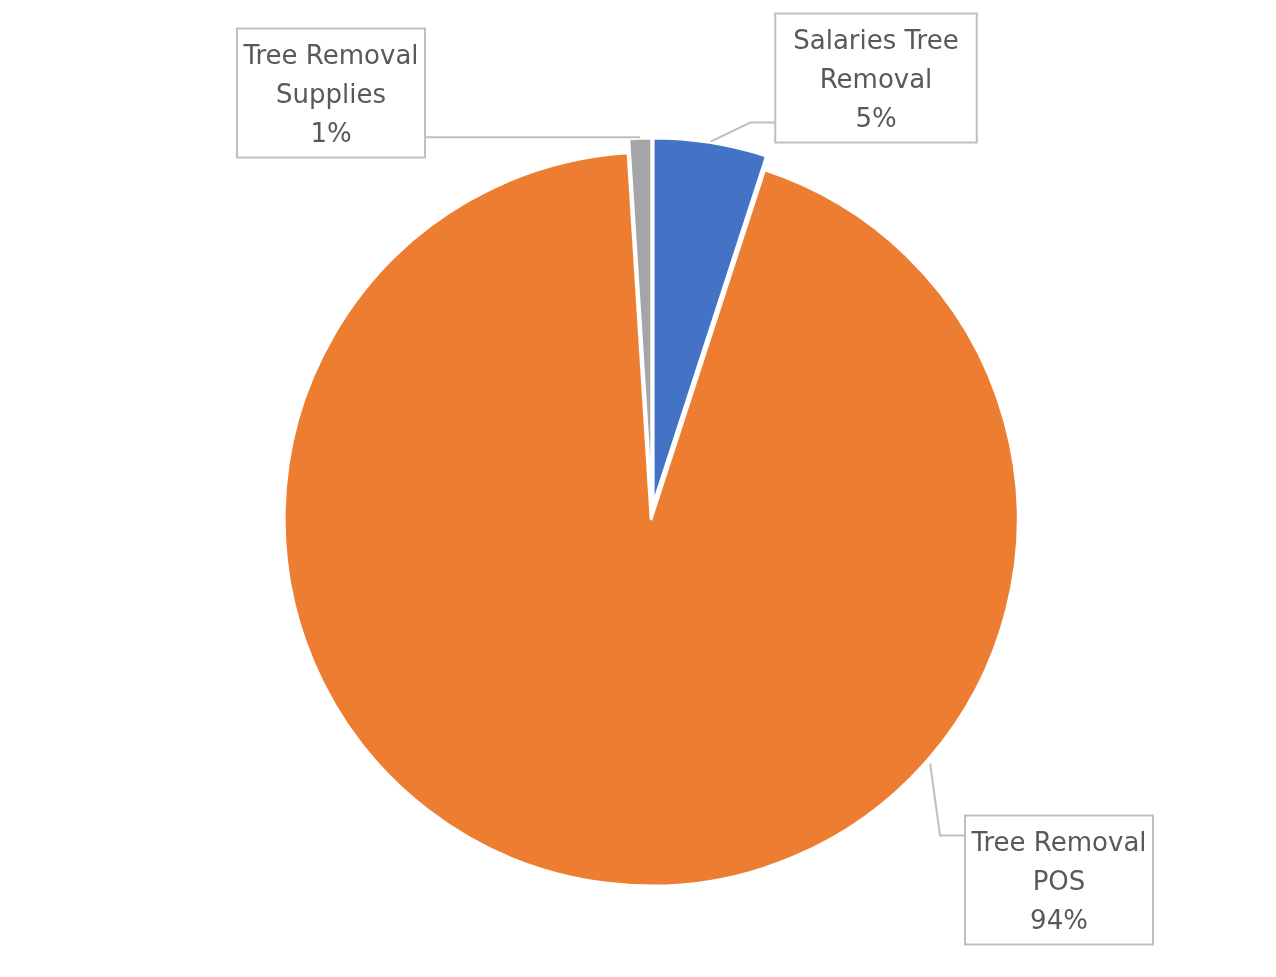 Image resolution: width=1276 pixels, height=977 pixels. I want to click on data-label: 1%, so click(331, 132).